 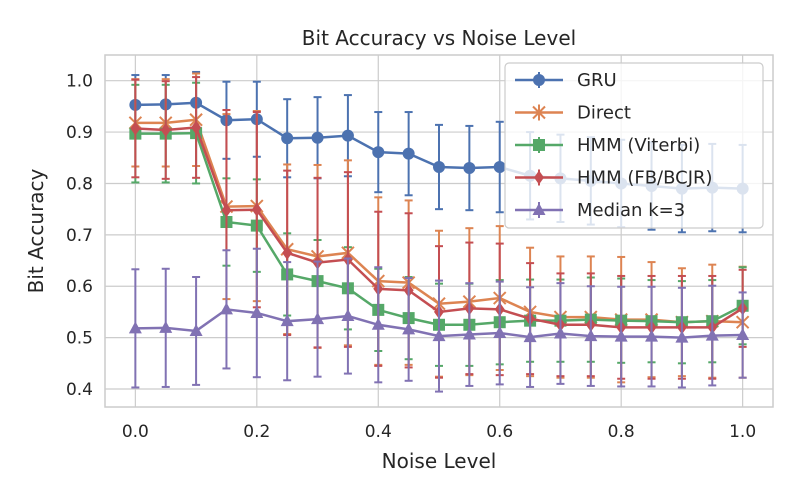 I want to click on x-tick-label: 0.2, so click(x=256, y=432).